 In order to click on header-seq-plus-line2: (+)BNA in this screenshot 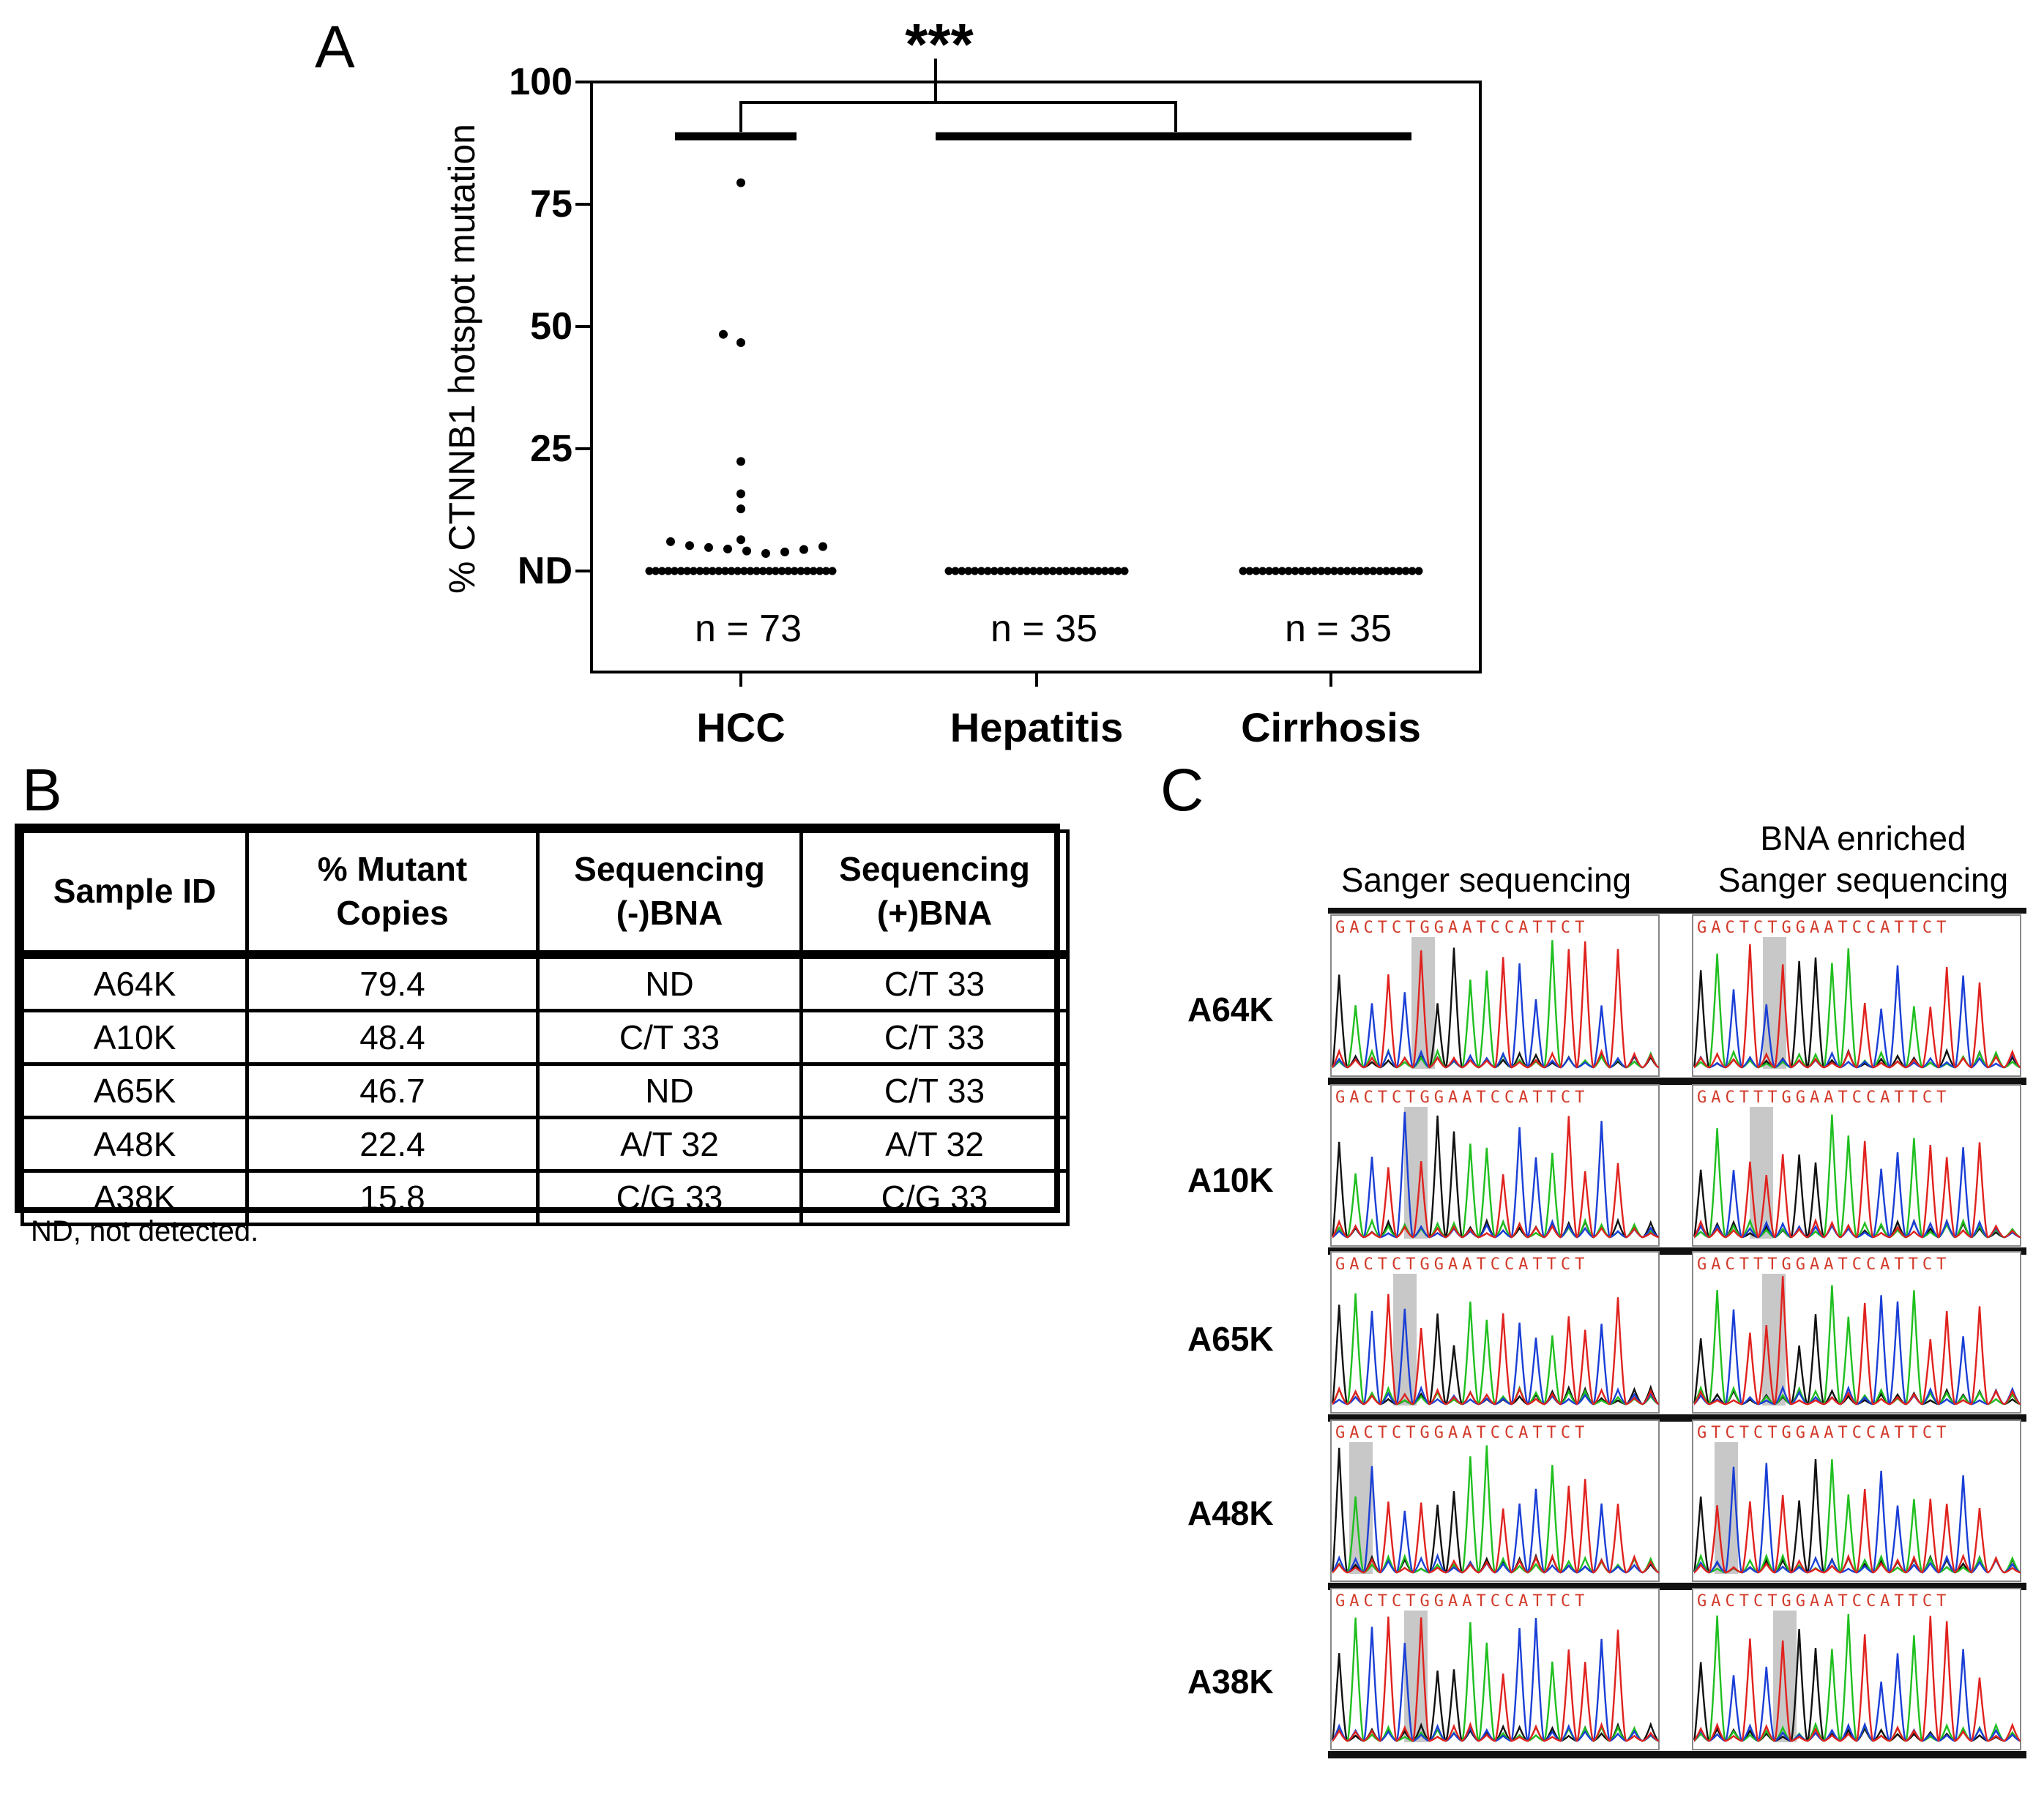, I will do `click(934, 913)`.